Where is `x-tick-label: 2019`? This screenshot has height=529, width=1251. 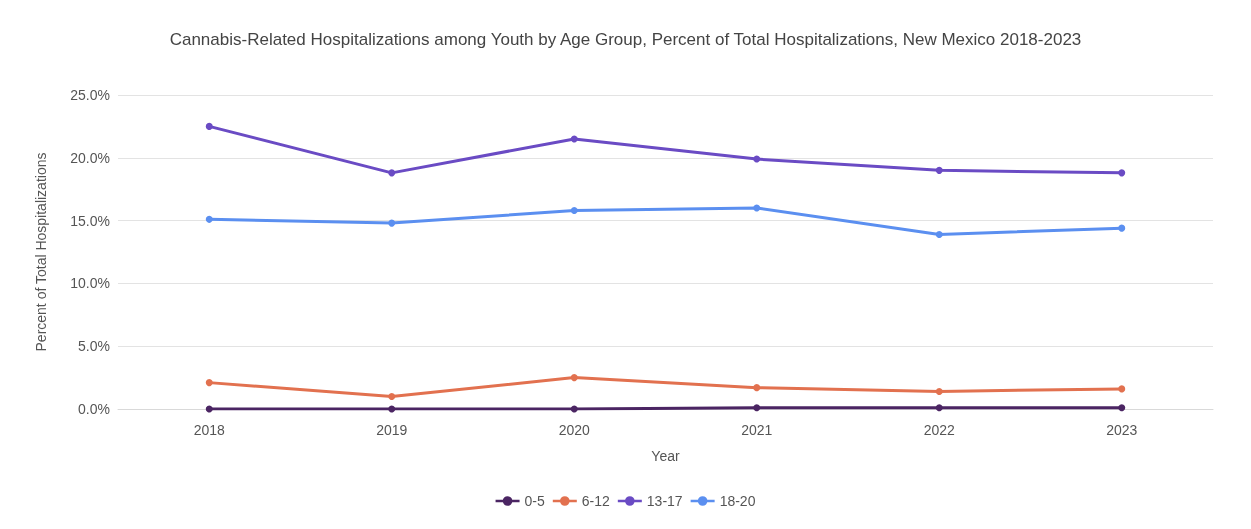 x-tick-label: 2019 is located at coordinates (392, 430).